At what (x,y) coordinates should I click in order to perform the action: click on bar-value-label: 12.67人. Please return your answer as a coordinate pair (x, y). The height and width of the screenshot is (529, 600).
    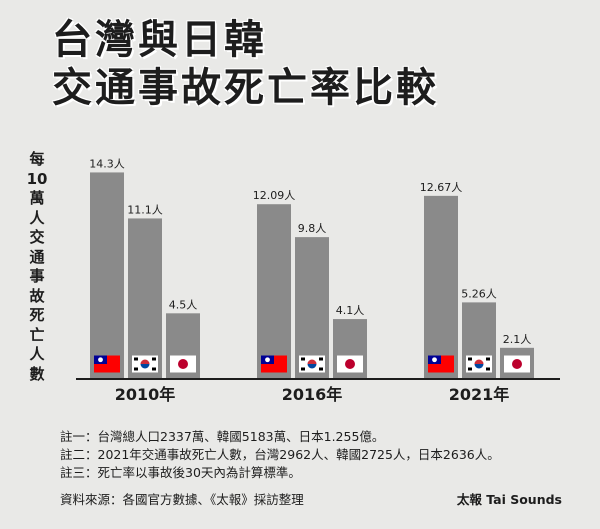
    Looking at the image, I should click on (441, 187).